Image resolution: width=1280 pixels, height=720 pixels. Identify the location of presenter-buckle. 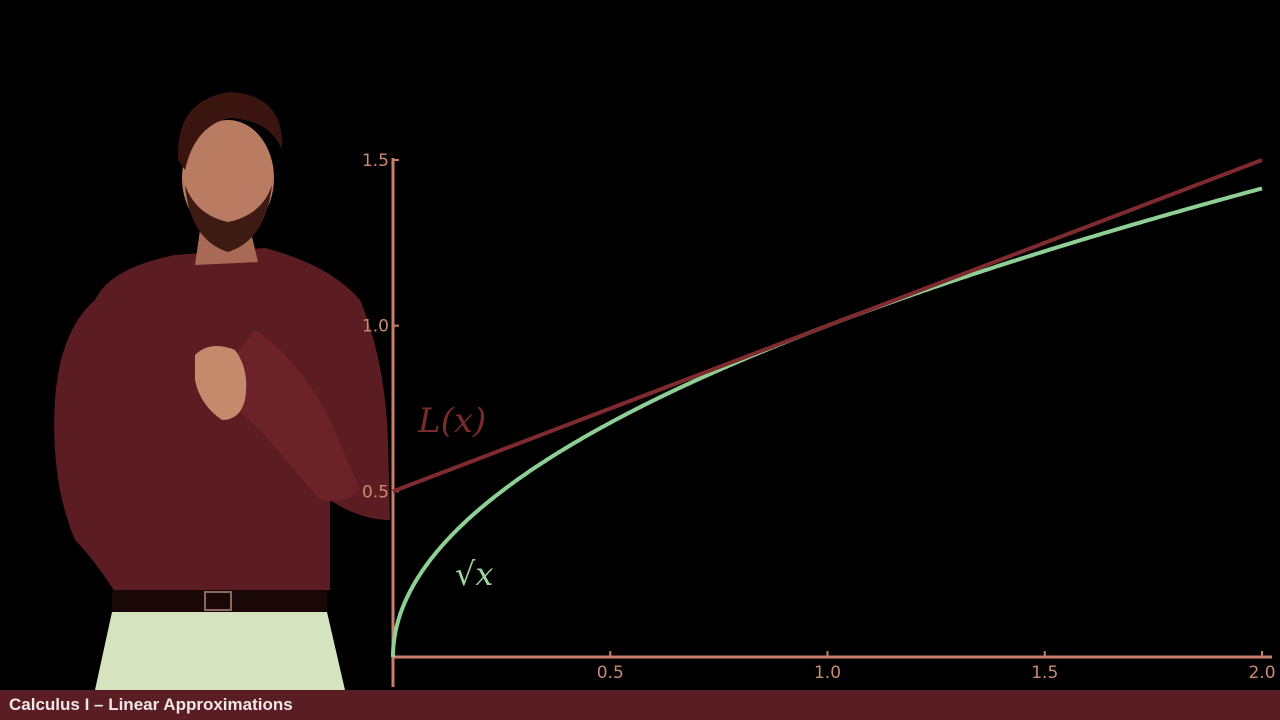
(218, 601).